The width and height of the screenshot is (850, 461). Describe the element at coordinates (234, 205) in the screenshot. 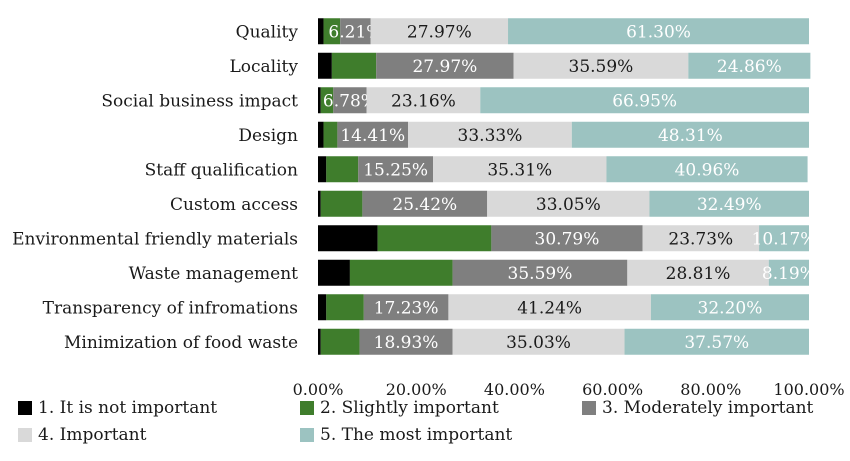

I see `category-label: Custom access` at that location.